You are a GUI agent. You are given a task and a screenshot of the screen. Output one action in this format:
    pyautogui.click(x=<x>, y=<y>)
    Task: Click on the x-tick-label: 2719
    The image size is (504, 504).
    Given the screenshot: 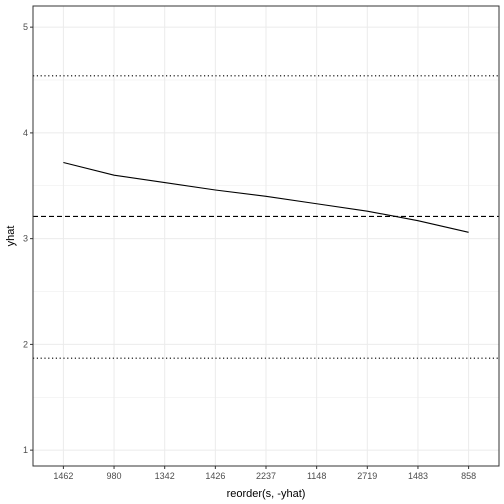 What is the action you would take?
    pyautogui.click(x=367, y=476)
    